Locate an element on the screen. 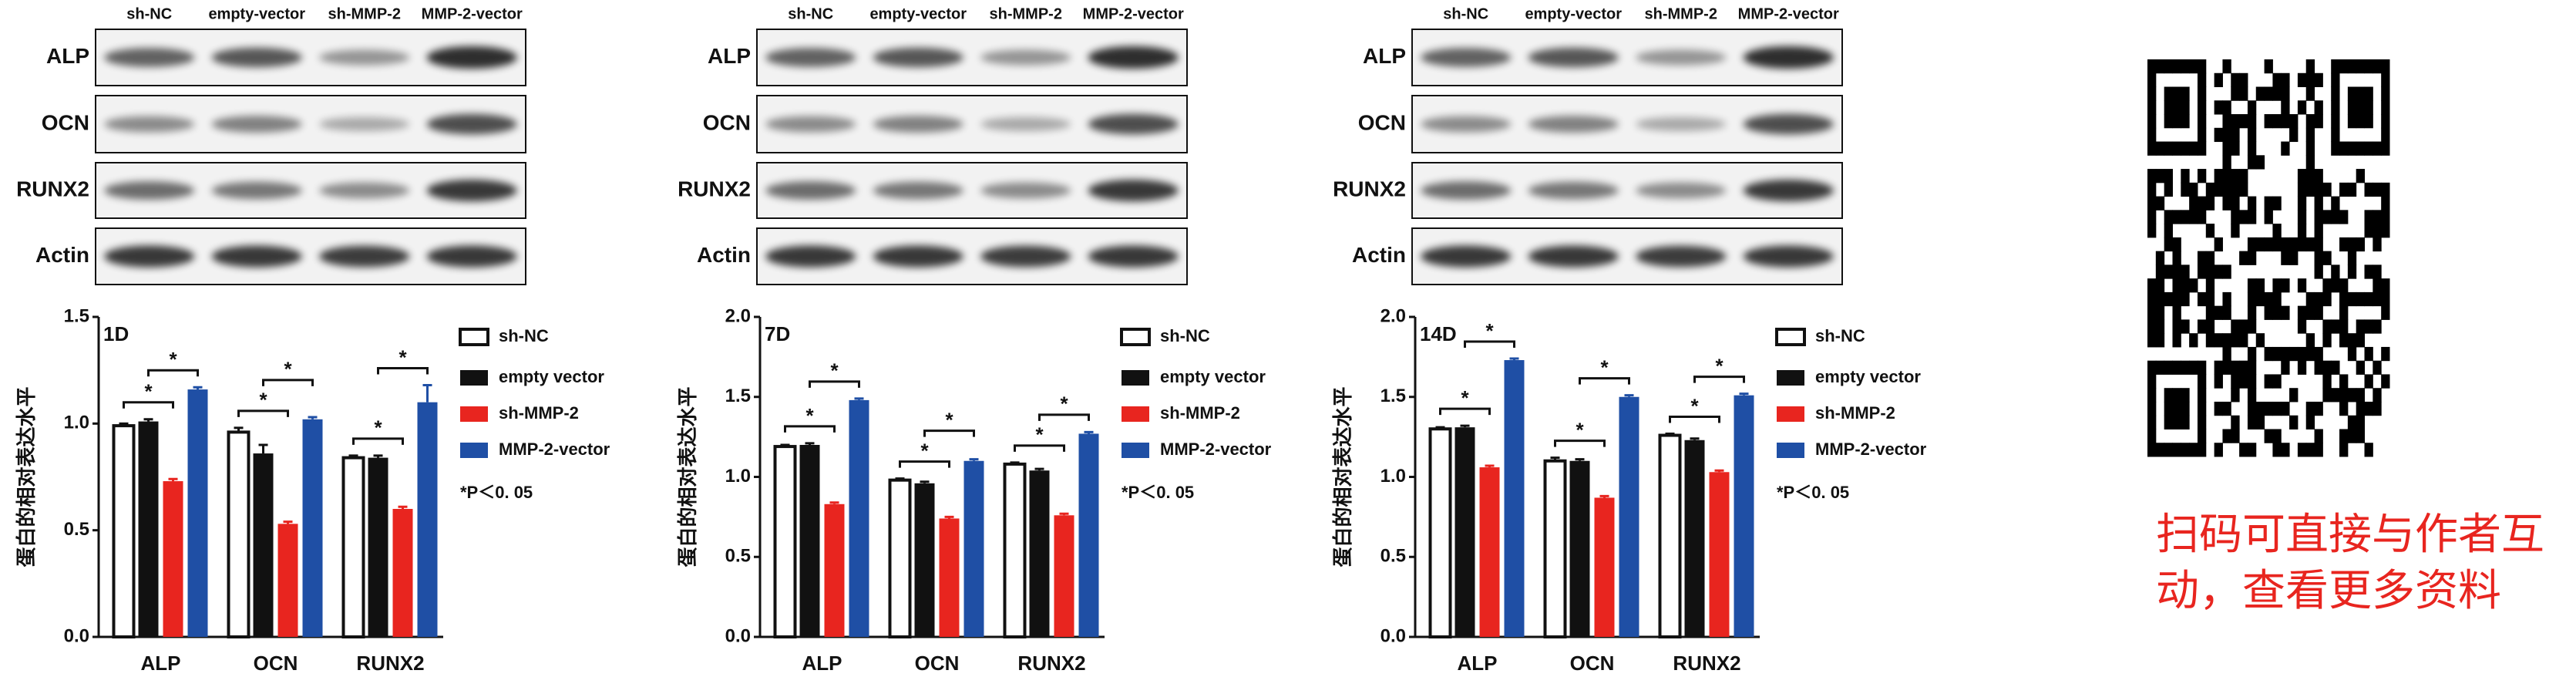  significance-bracket is located at coordinates (1489, 344).